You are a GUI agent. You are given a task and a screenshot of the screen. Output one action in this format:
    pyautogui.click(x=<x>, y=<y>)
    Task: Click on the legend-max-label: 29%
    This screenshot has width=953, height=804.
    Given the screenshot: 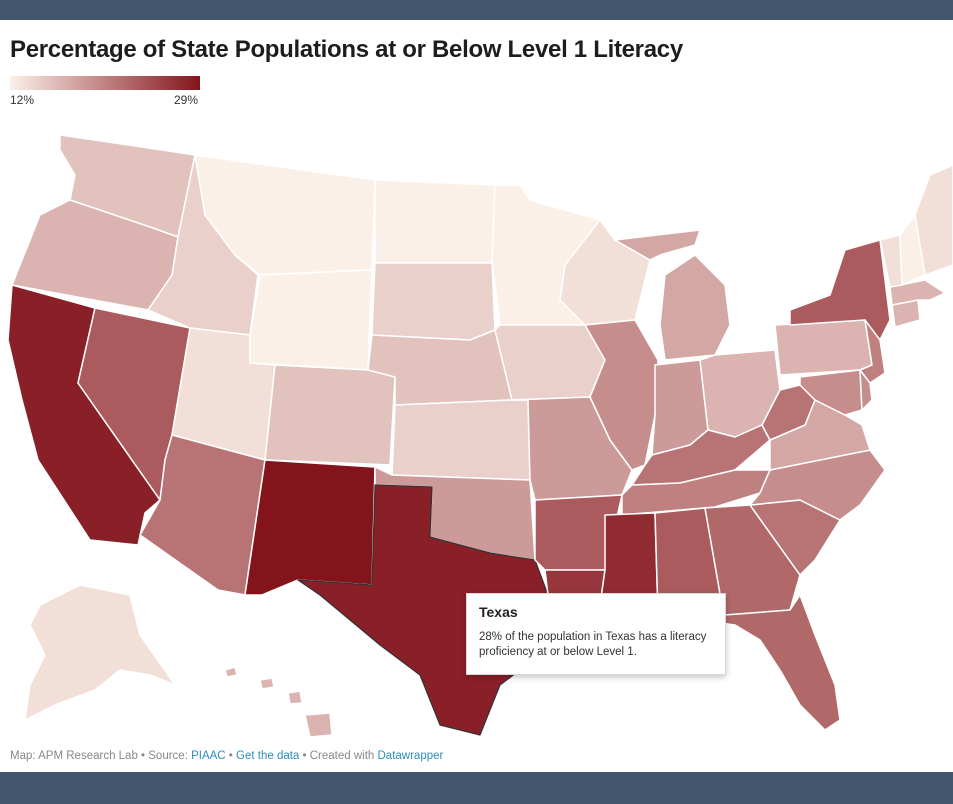 What is the action you would take?
    pyautogui.click(x=186, y=100)
    